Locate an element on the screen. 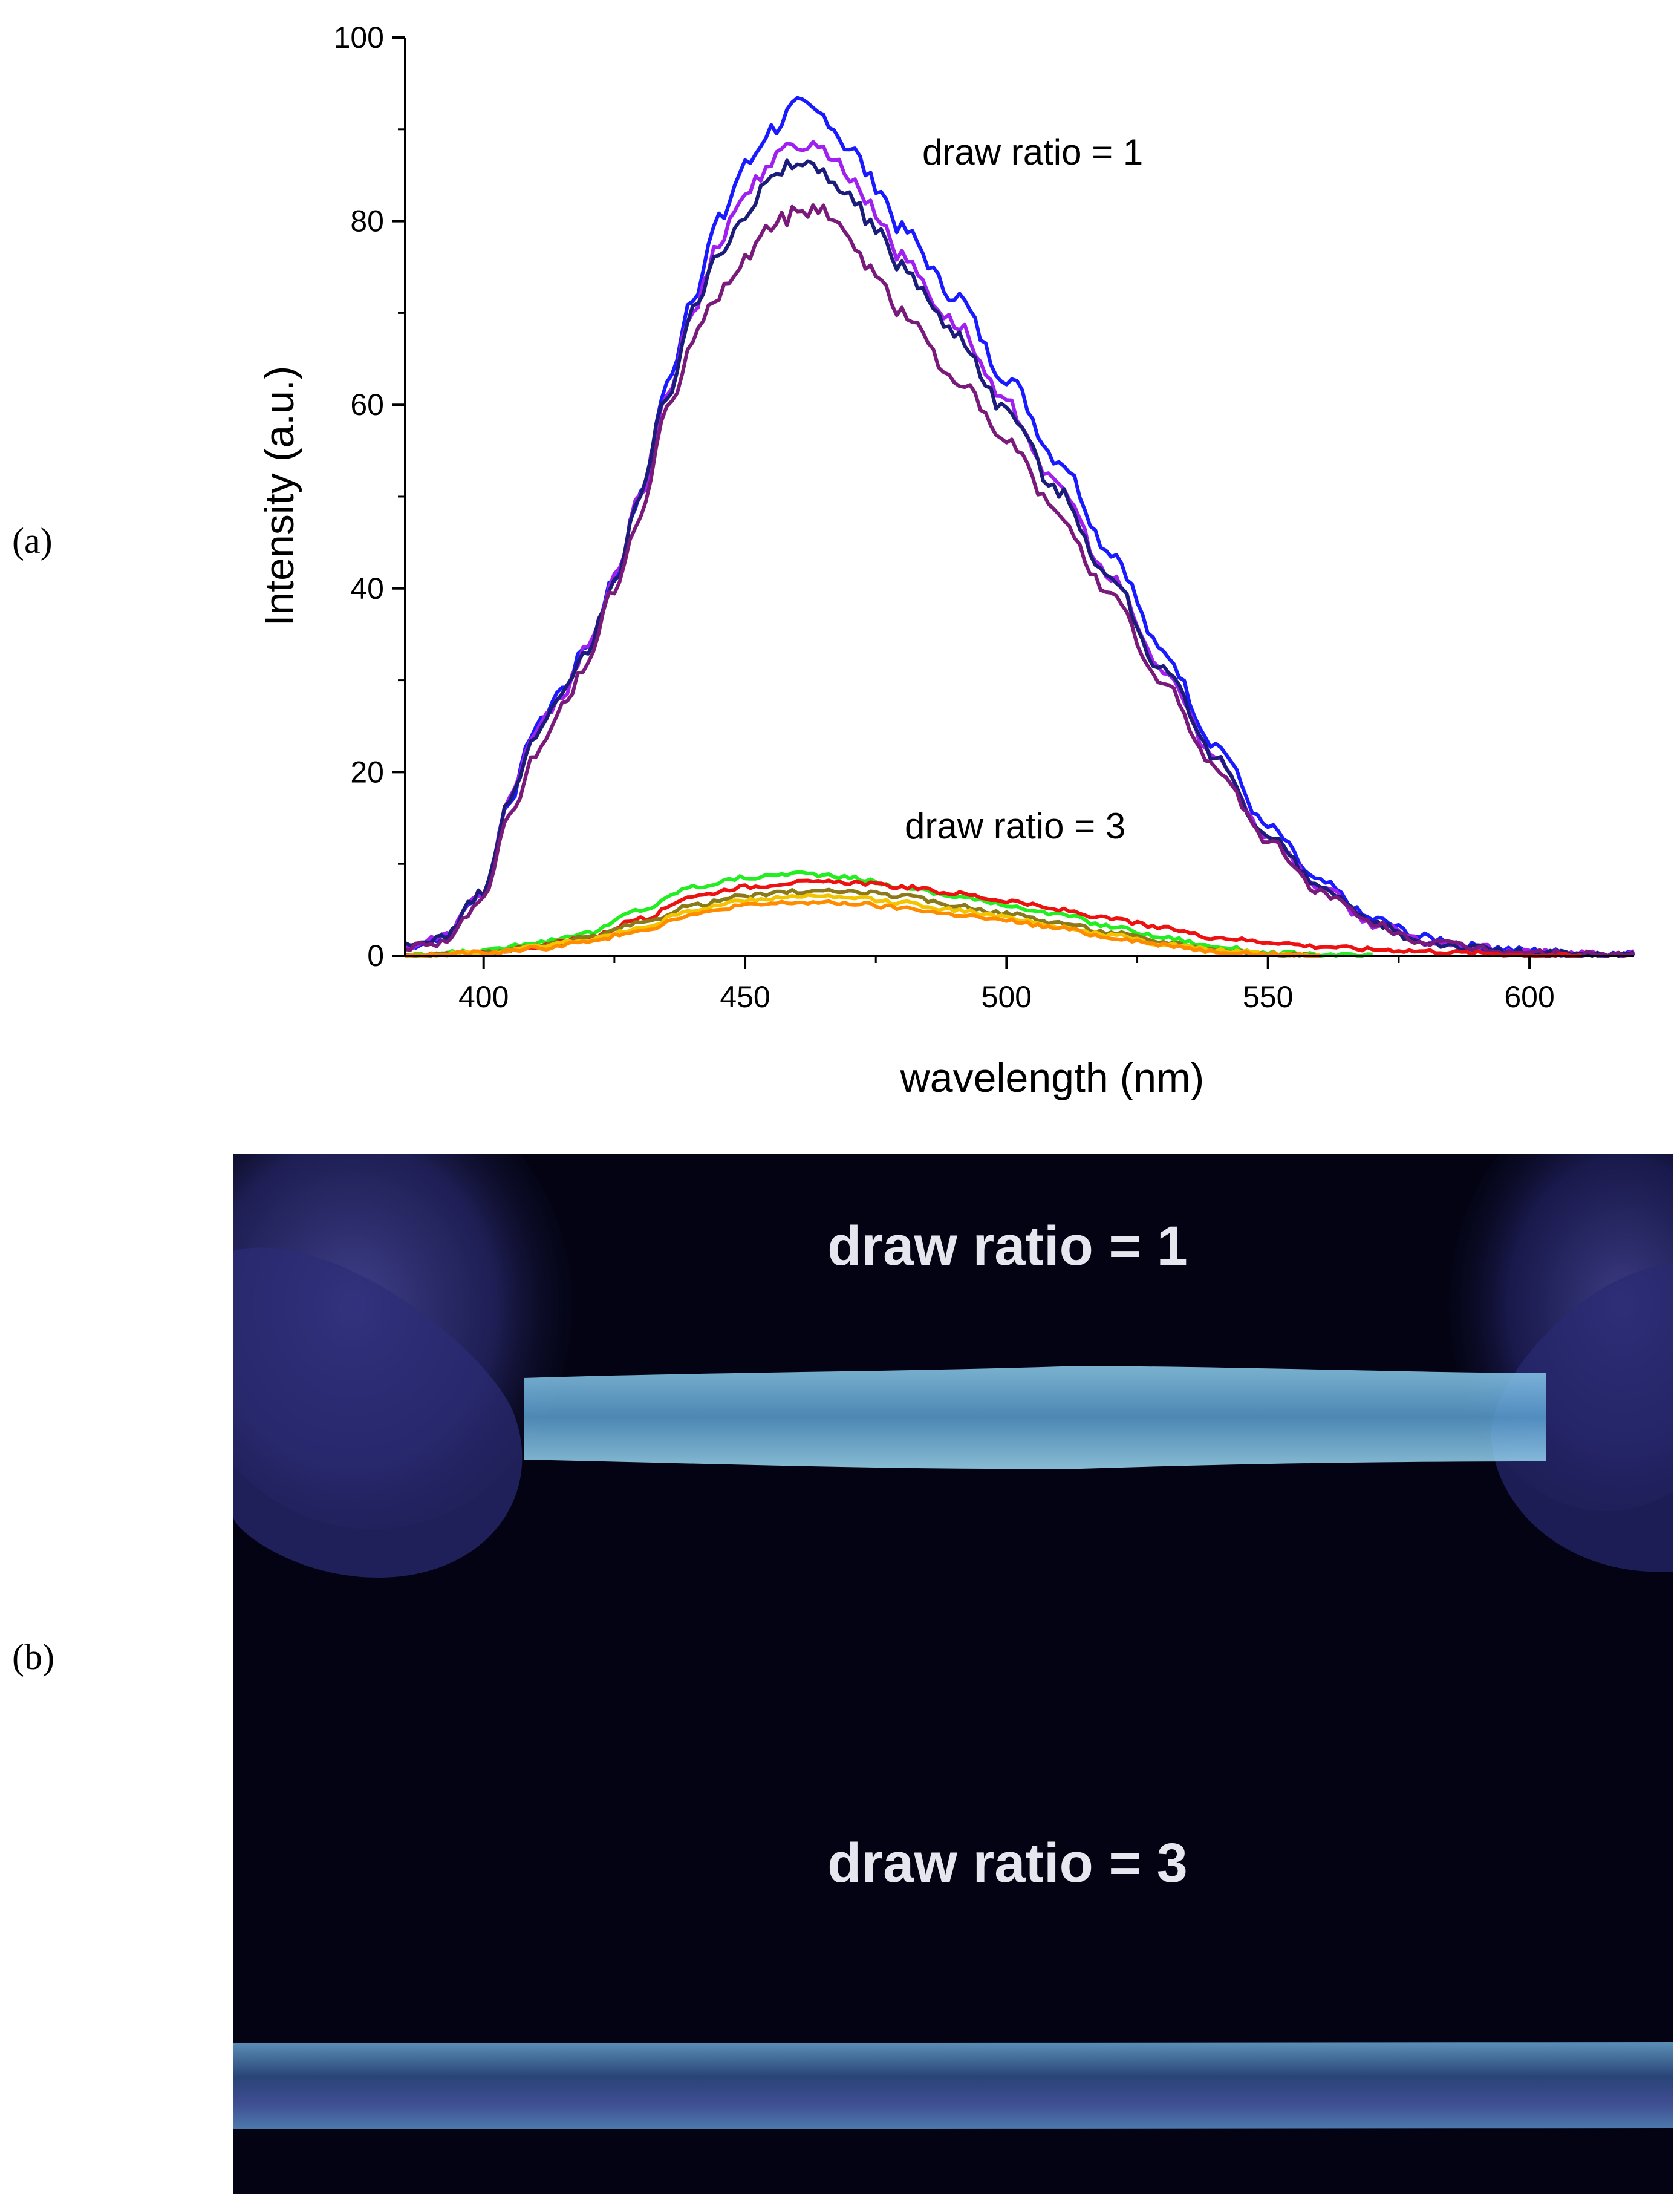 The height and width of the screenshot is (2194, 1680). panel-label-b: (b) is located at coordinates (33, 1657).